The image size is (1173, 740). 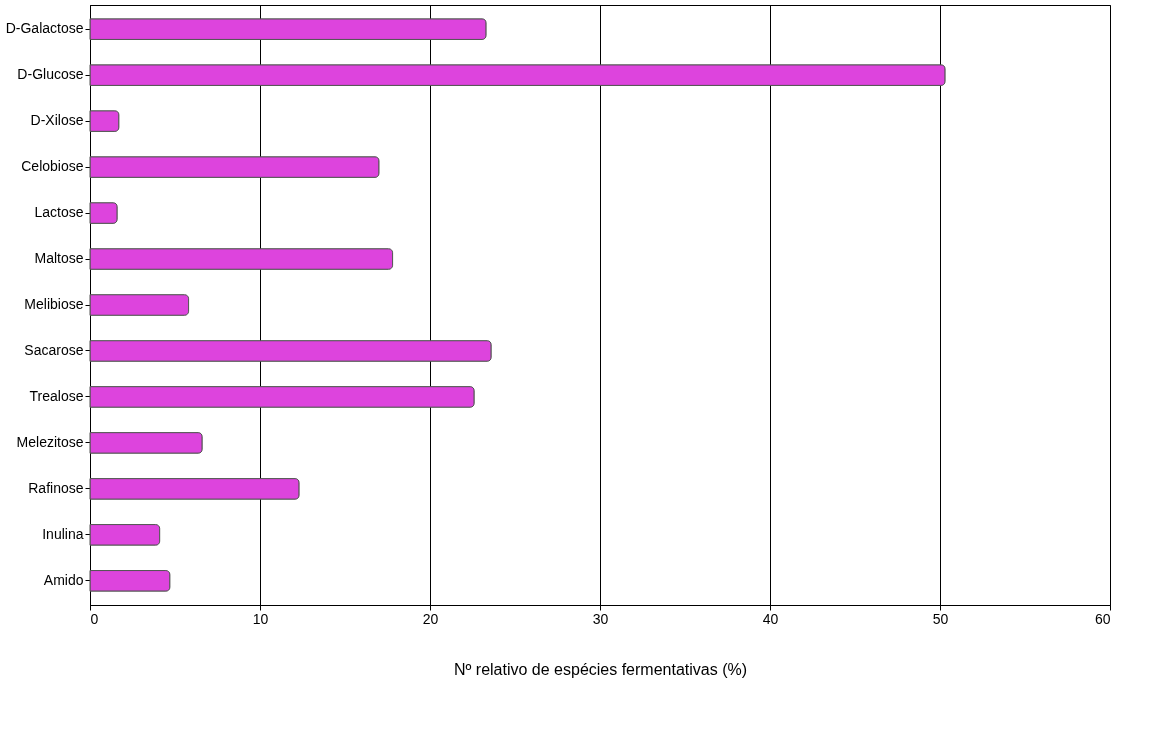 What do you see at coordinates (94, 618) in the screenshot?
I see `x-tick-label: 0` at bounding box center [94, 618].